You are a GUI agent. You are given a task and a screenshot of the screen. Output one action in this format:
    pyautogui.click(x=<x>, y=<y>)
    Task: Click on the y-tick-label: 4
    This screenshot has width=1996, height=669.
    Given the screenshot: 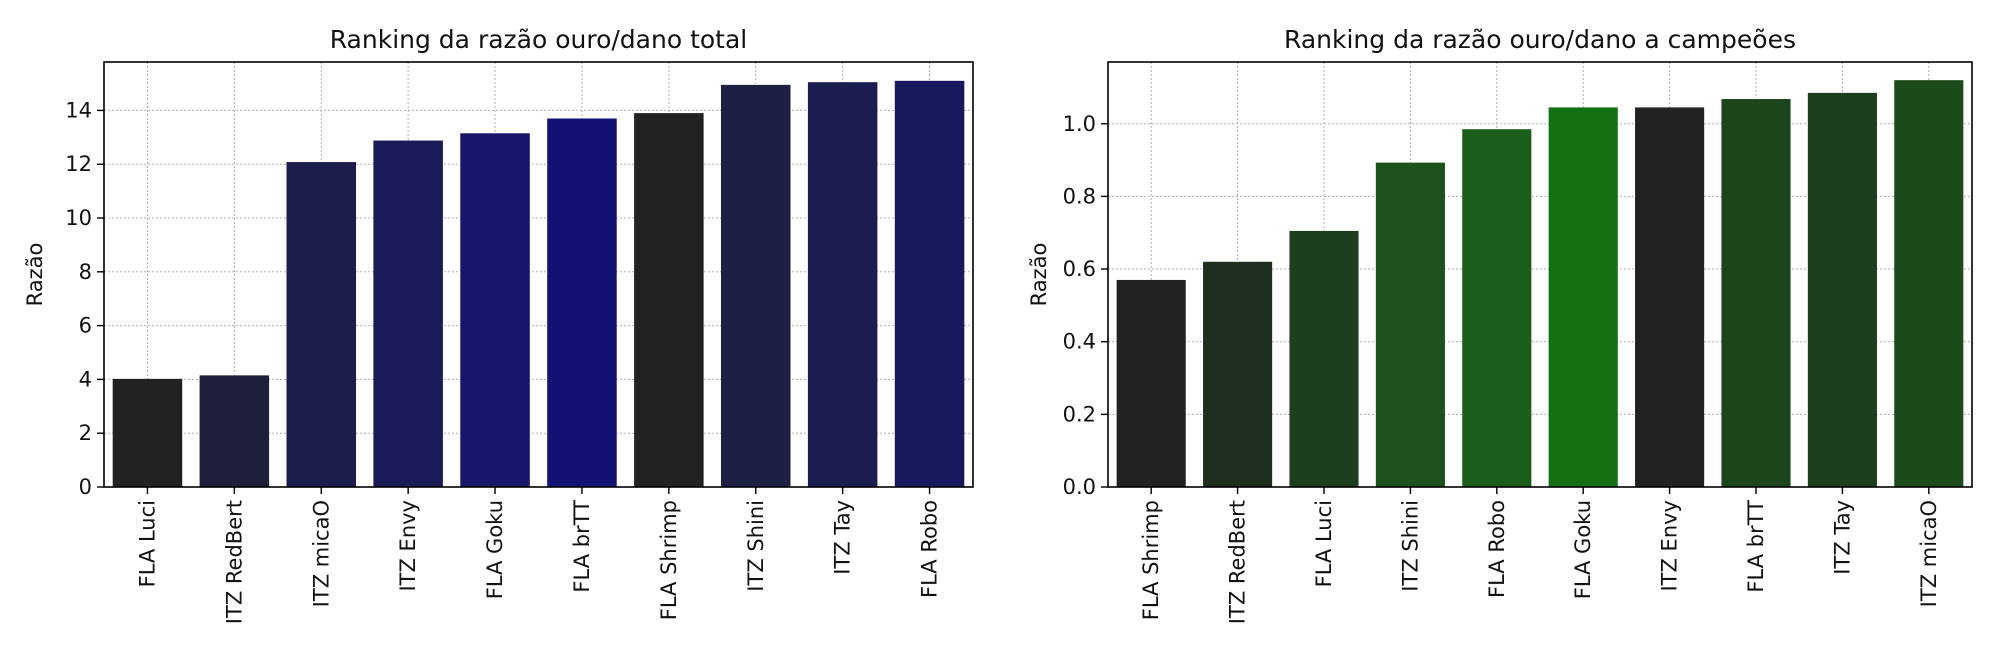 What is the action you would take?
    pyautogui.click(x=85, y=379)
    